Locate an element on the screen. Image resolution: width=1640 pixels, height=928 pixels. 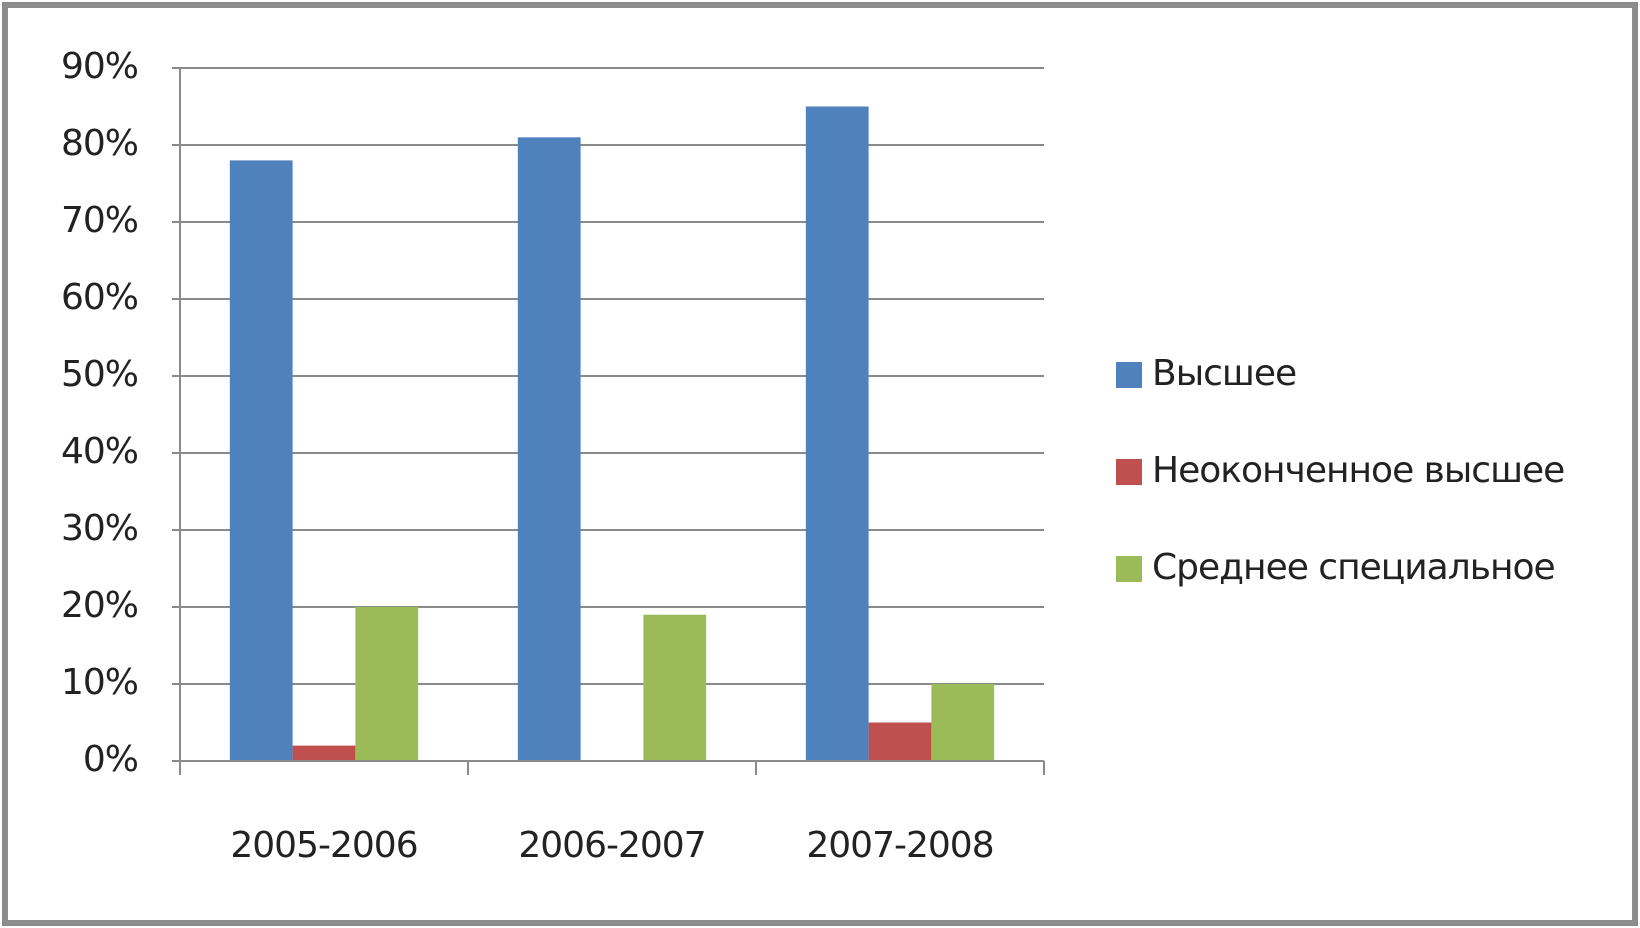
y-tick-label: 60% is located at coordinates (99, 297).